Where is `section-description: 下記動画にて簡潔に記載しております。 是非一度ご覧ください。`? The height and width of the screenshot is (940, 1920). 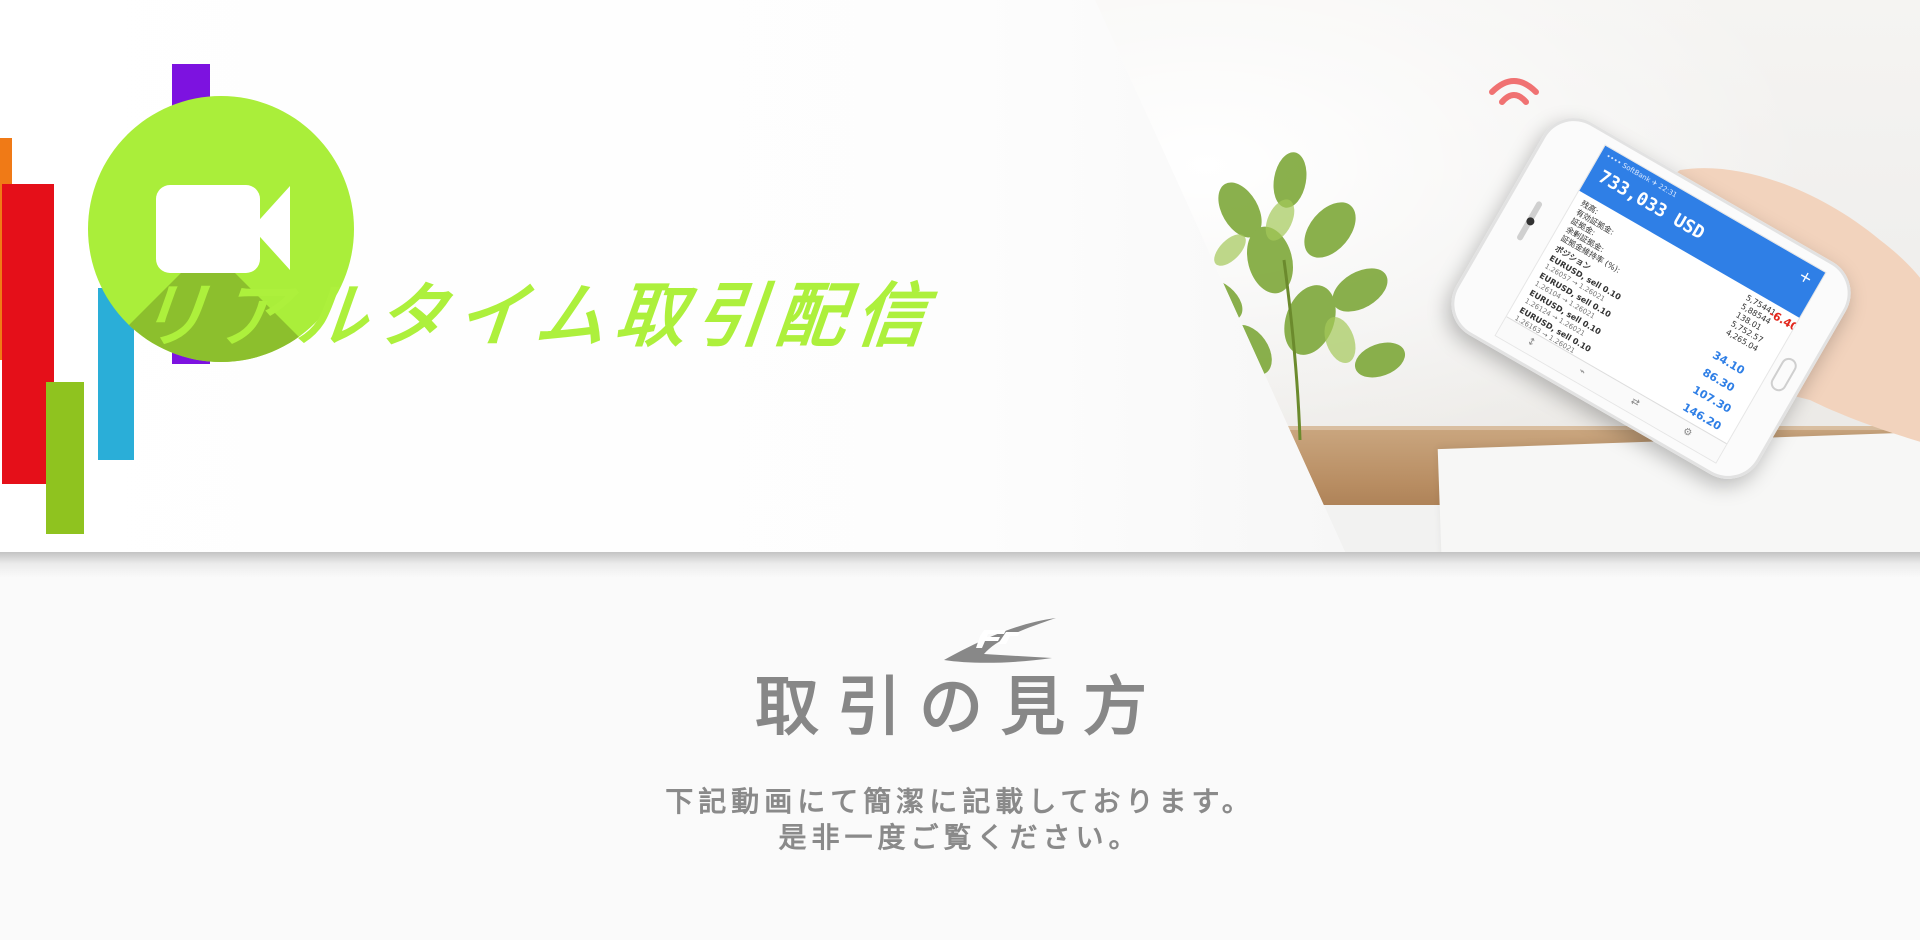
section-description: 下記動画にて簡潔に記載しております。 是非一度ご覧ください。 is located at coordinates (960, 820).